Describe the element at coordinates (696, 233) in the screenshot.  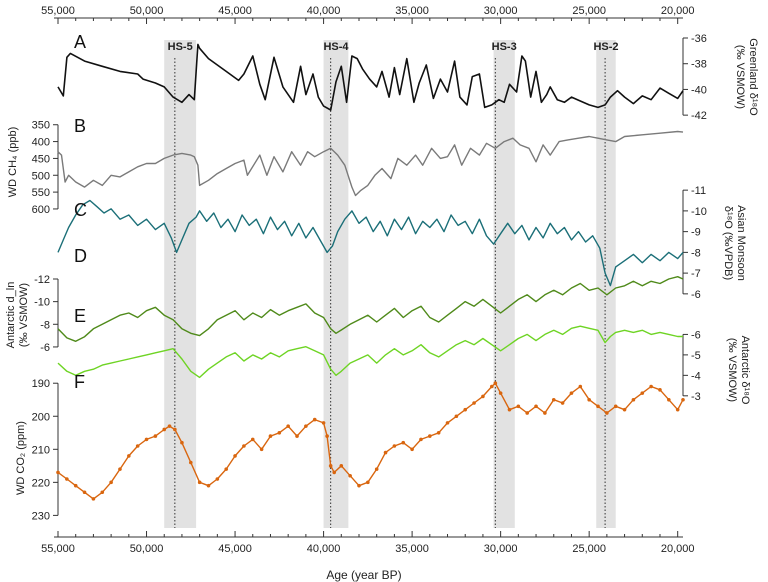
I see `y-tick-label: -9` at that location.